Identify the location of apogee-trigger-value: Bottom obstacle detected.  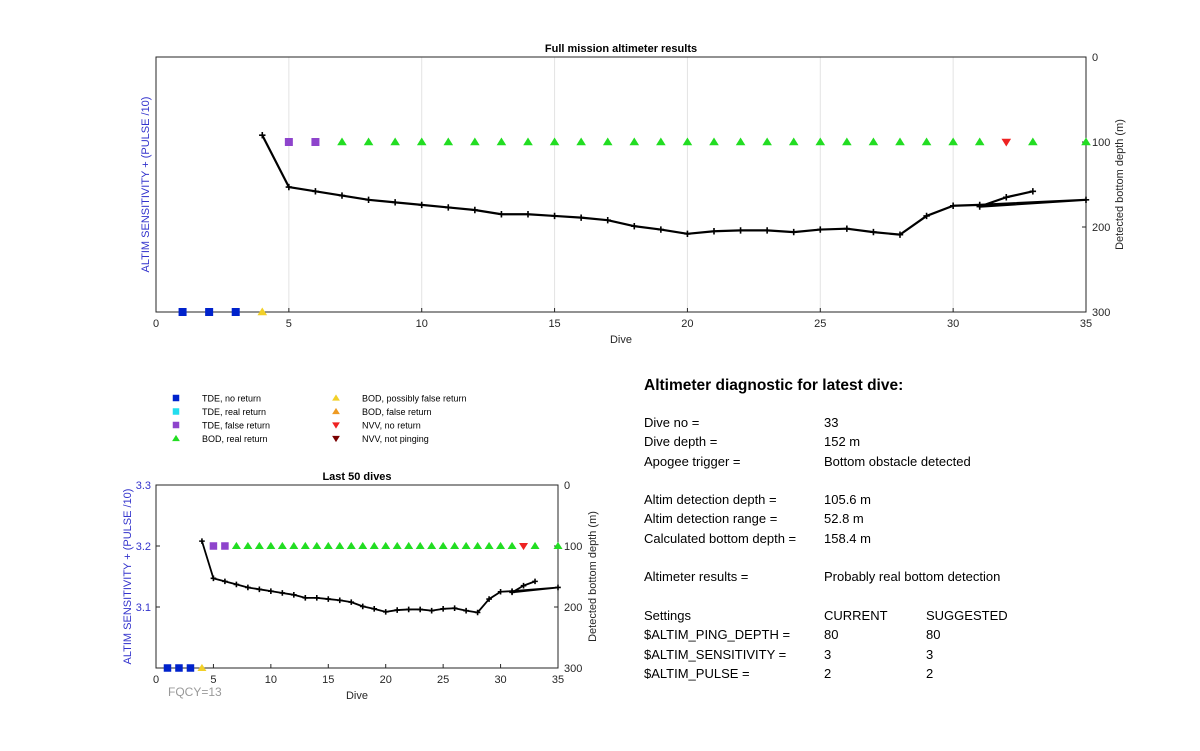
(897, 461).